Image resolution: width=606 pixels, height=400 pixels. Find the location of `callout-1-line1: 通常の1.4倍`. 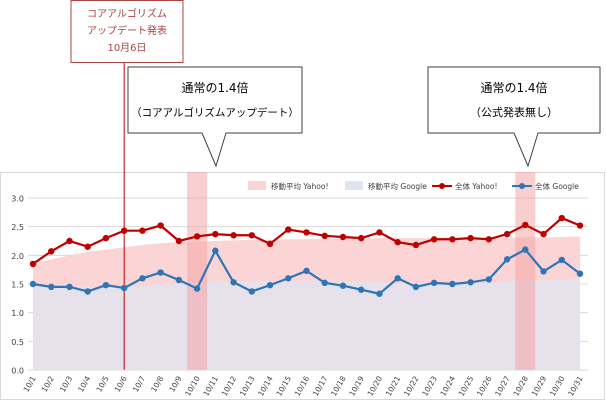

callout-1-line1: 通常の1.4倍 is located at coordinates (214, 87).